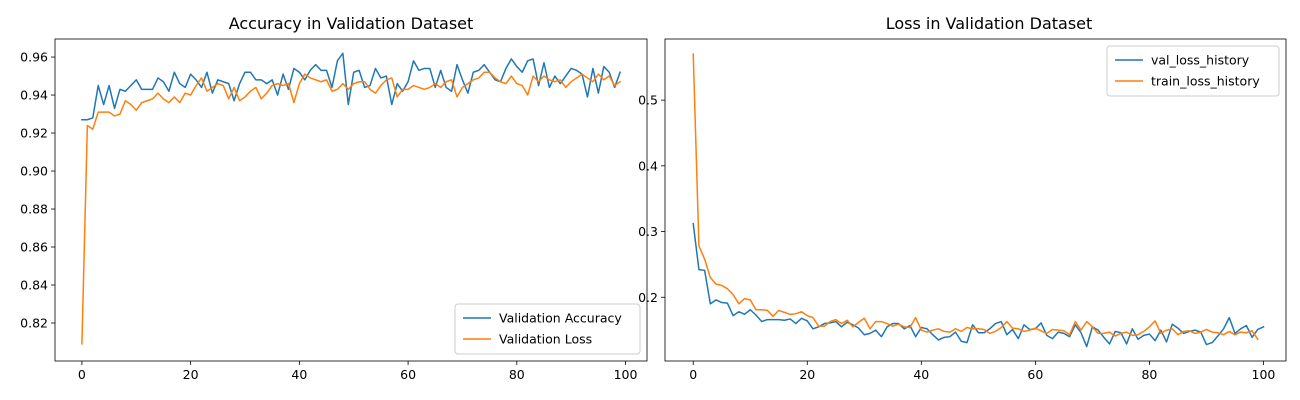  I want to click on loss-x-tick-label: 0, so click(693, 374).